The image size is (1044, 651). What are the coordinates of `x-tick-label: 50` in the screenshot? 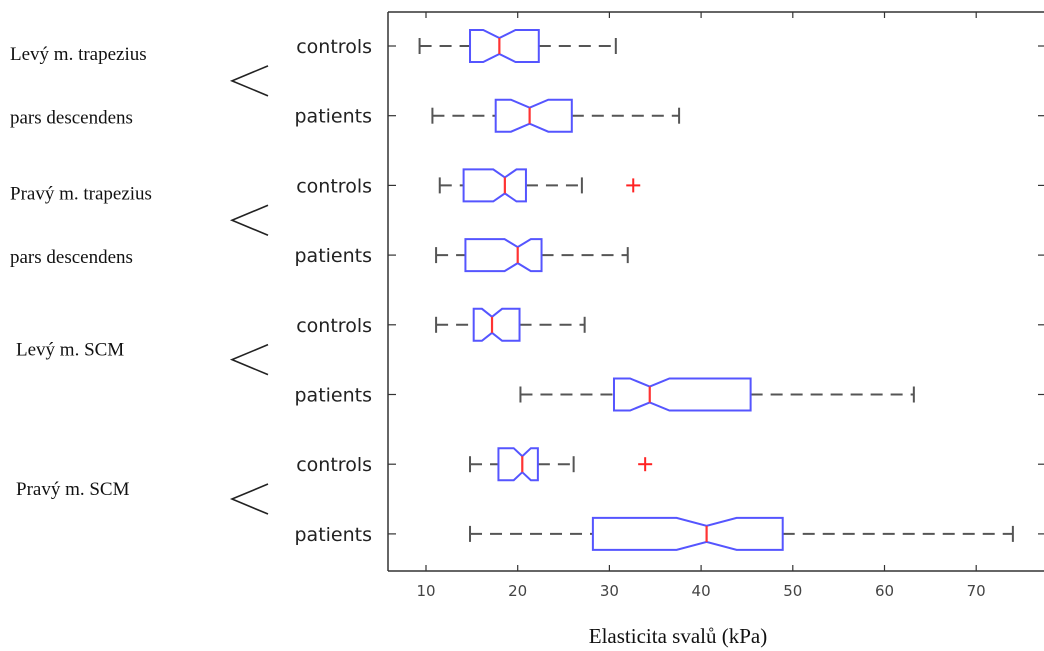 It's located at (792, 591).